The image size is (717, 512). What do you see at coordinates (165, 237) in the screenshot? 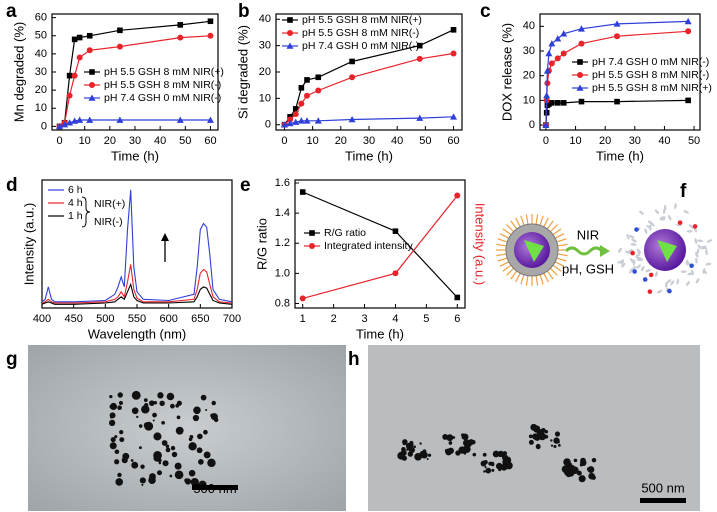
I see `arrow-head` at bounding box center [165, 237].